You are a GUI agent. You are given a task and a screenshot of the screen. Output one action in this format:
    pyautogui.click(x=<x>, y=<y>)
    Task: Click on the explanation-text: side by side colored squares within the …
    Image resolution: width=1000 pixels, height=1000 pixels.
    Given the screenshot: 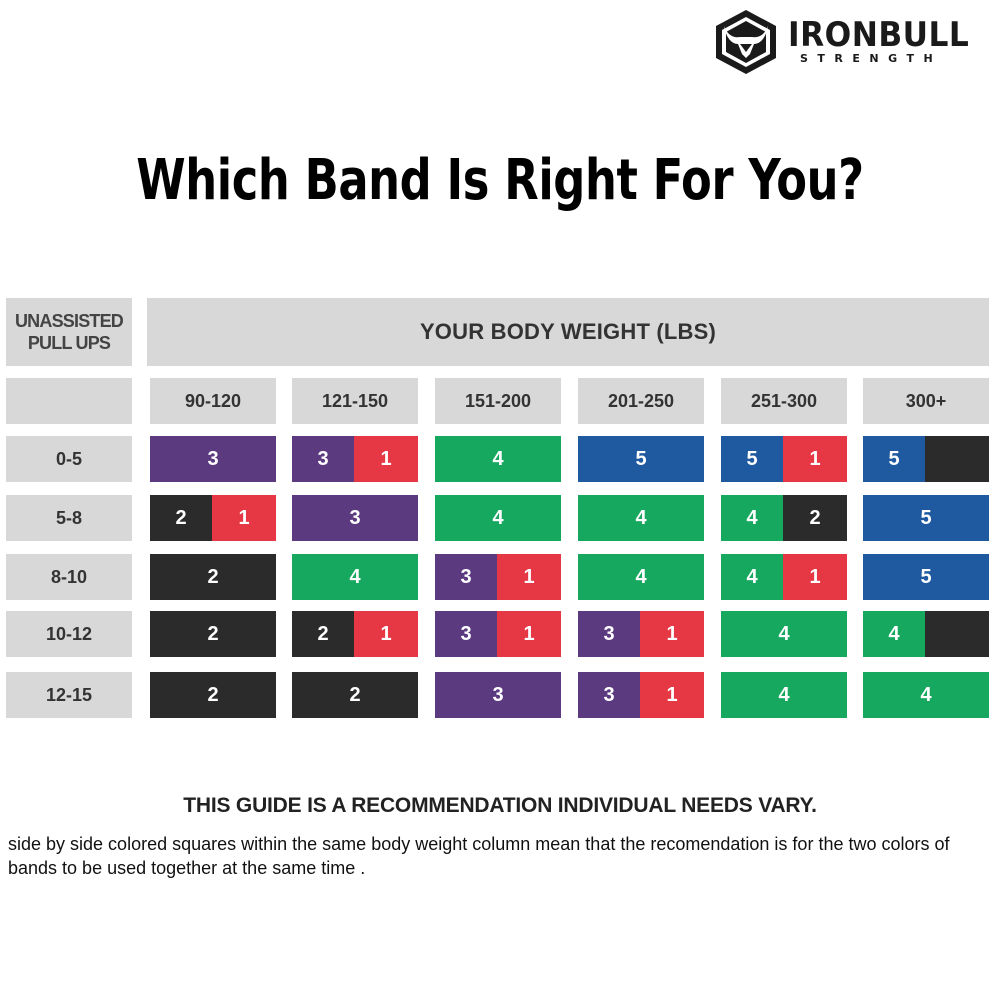 What is the action you would take?
    pyautogui.click(x=479, y=856)
    